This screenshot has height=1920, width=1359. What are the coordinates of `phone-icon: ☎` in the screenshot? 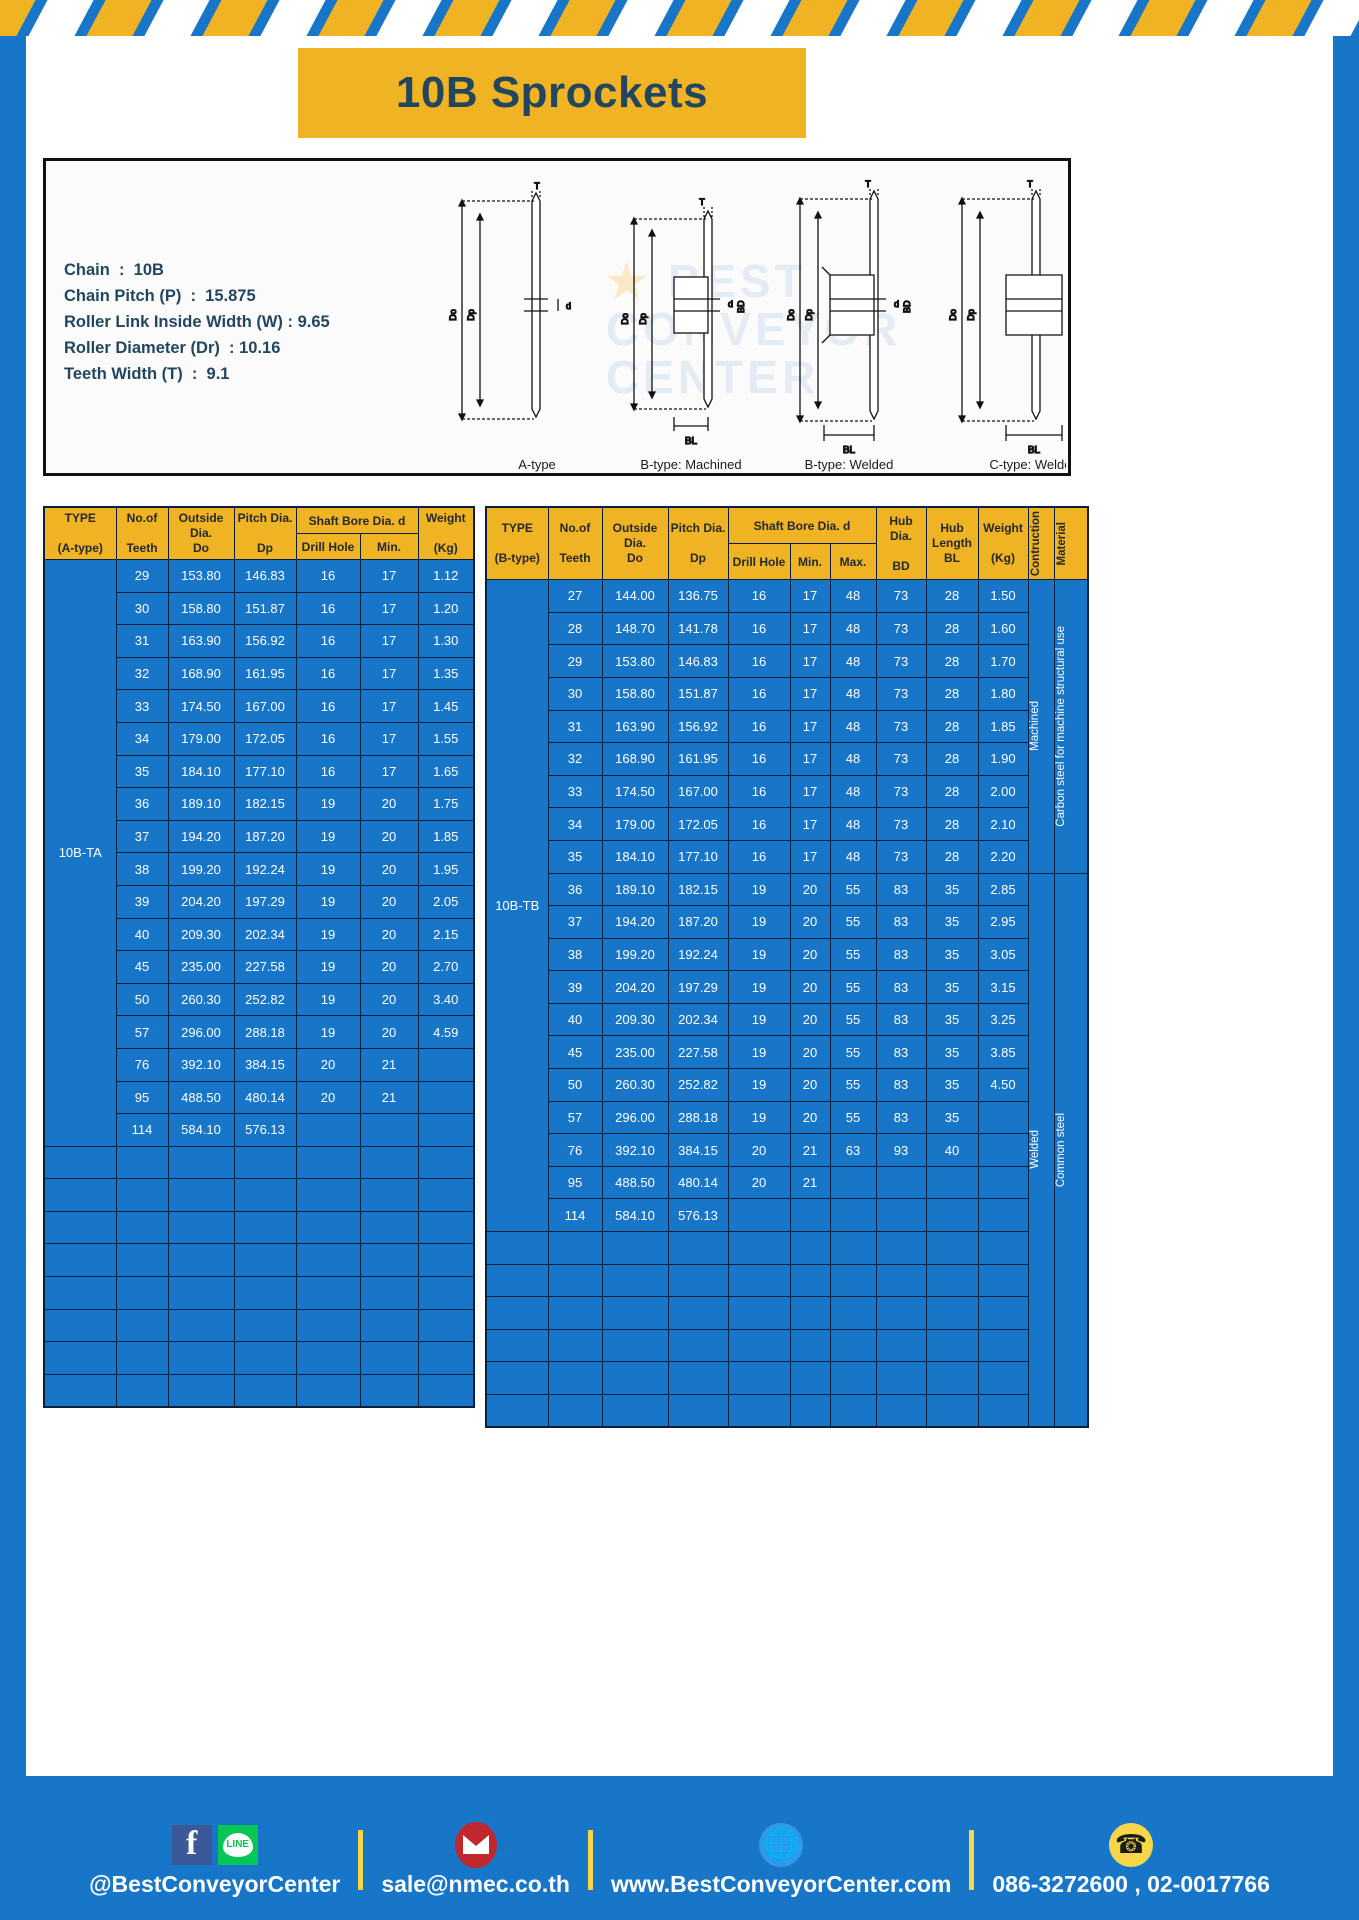 It's located at (1131, 1844).